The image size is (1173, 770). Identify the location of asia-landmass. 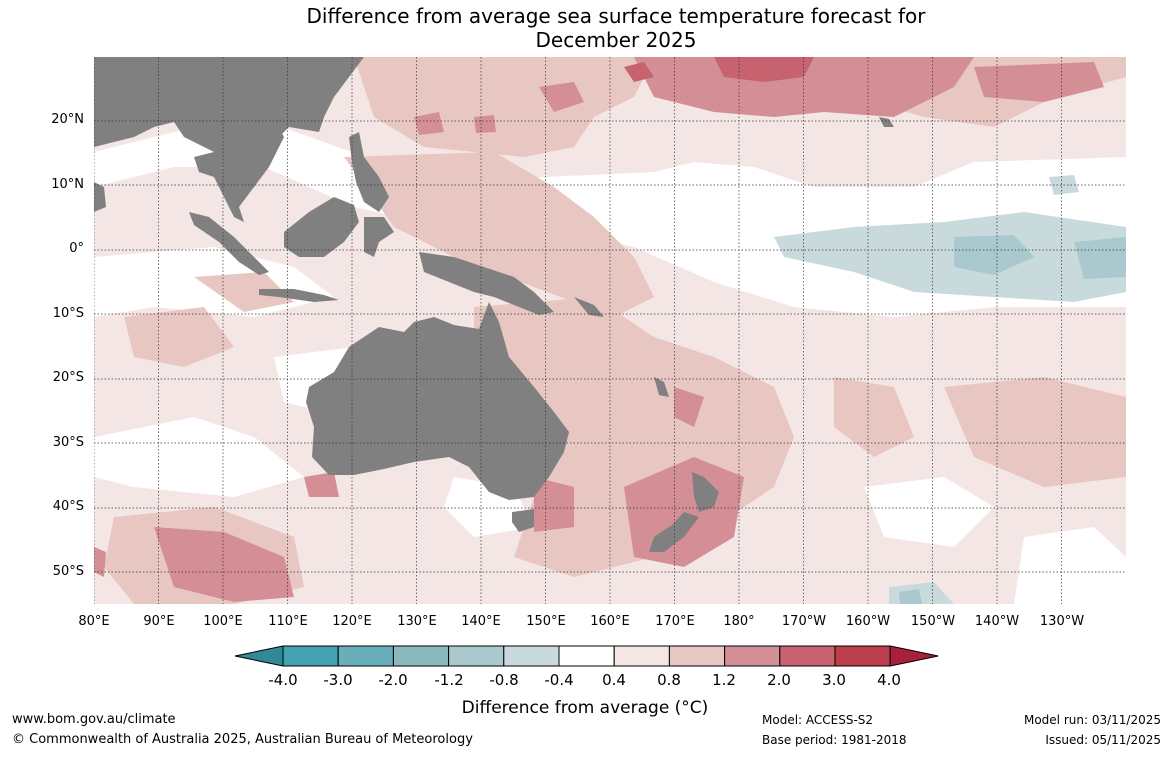
(229, 122).